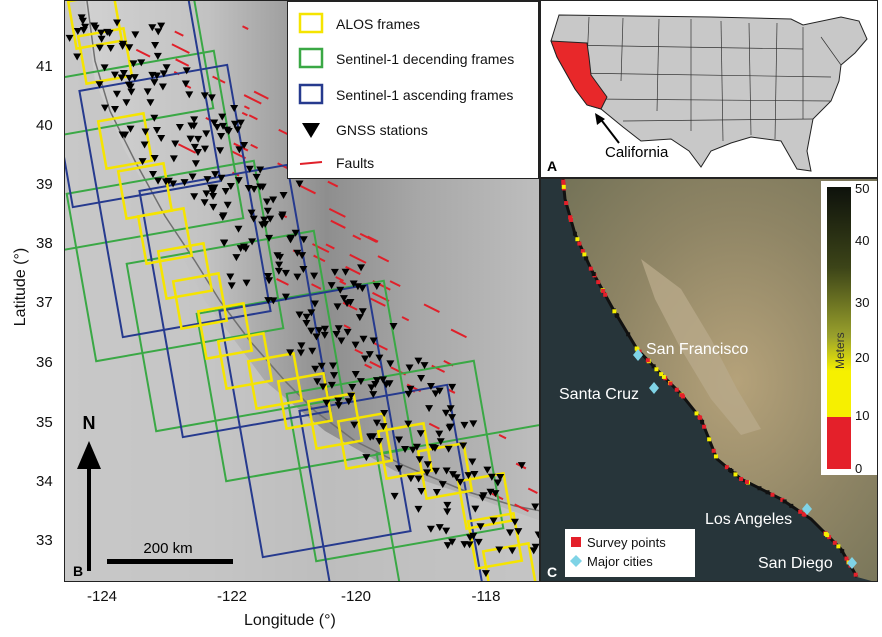 The height and width of the screenshot is (637, 882). What do you see at coordinates (235, 301) in the screenshot?
I see `s1-ascending-frame` at bounding box center [235, 301].